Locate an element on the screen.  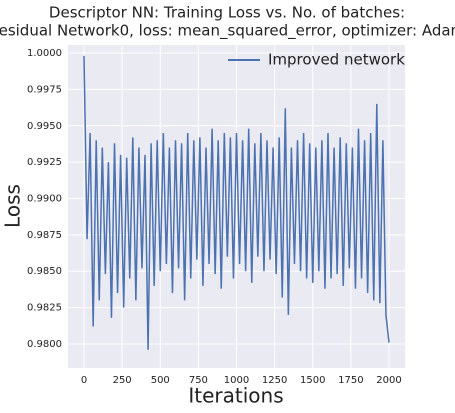
x-tick-label: 1000 is located at coordinates (236, 380).